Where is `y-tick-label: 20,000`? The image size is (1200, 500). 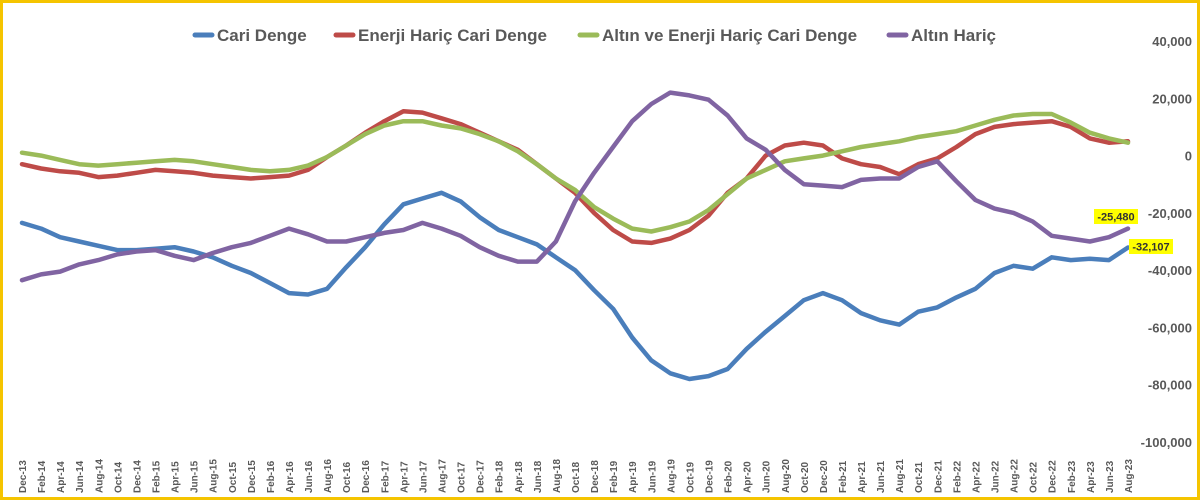 y-tick-label: 20,000 is located at coordinates (1172, 98).